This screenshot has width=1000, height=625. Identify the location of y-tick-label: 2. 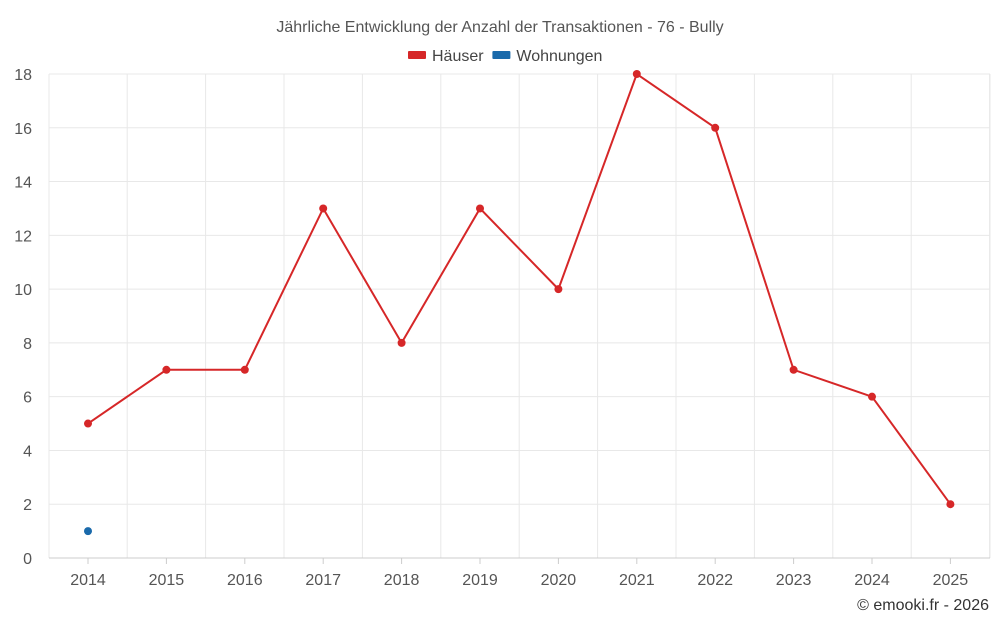
(27, 505).